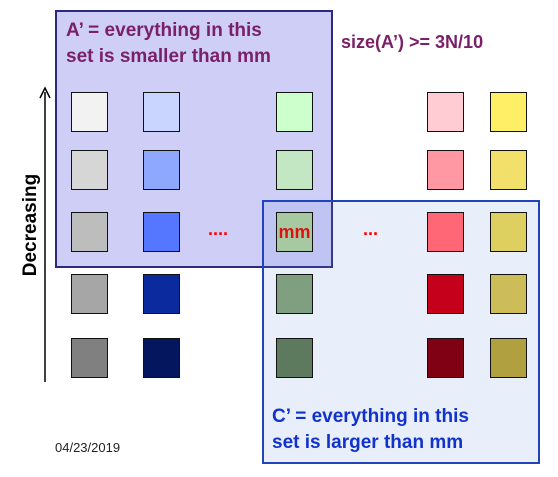 The width and height of the screenshot is (558, 477). What do you see at coordinates (45, 234) in the screenshot?
I see `decreasing-arrow-icon` at bounding box center [45, 234].